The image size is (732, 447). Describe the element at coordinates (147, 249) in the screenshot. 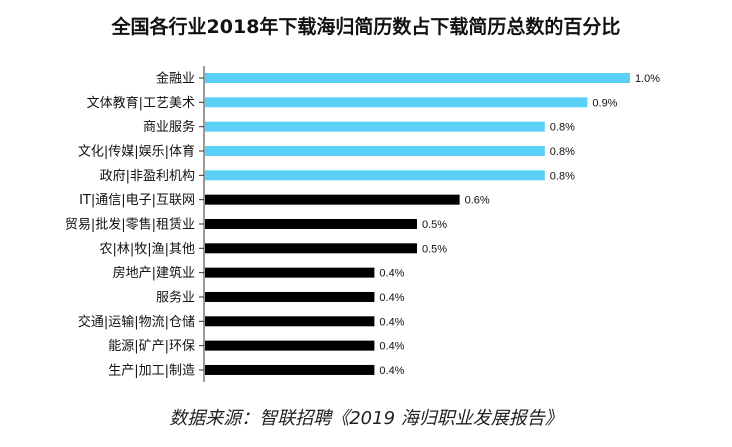

I see `category-label: 农|林|牧|渔|其他` at that location.